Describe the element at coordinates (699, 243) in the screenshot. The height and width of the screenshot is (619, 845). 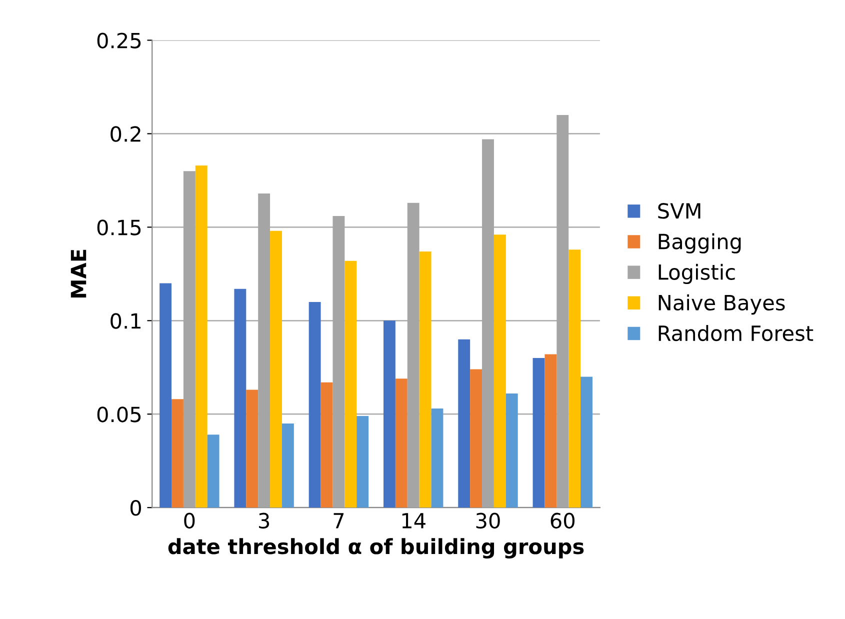
I see `legend-label: Bagging` at that location.